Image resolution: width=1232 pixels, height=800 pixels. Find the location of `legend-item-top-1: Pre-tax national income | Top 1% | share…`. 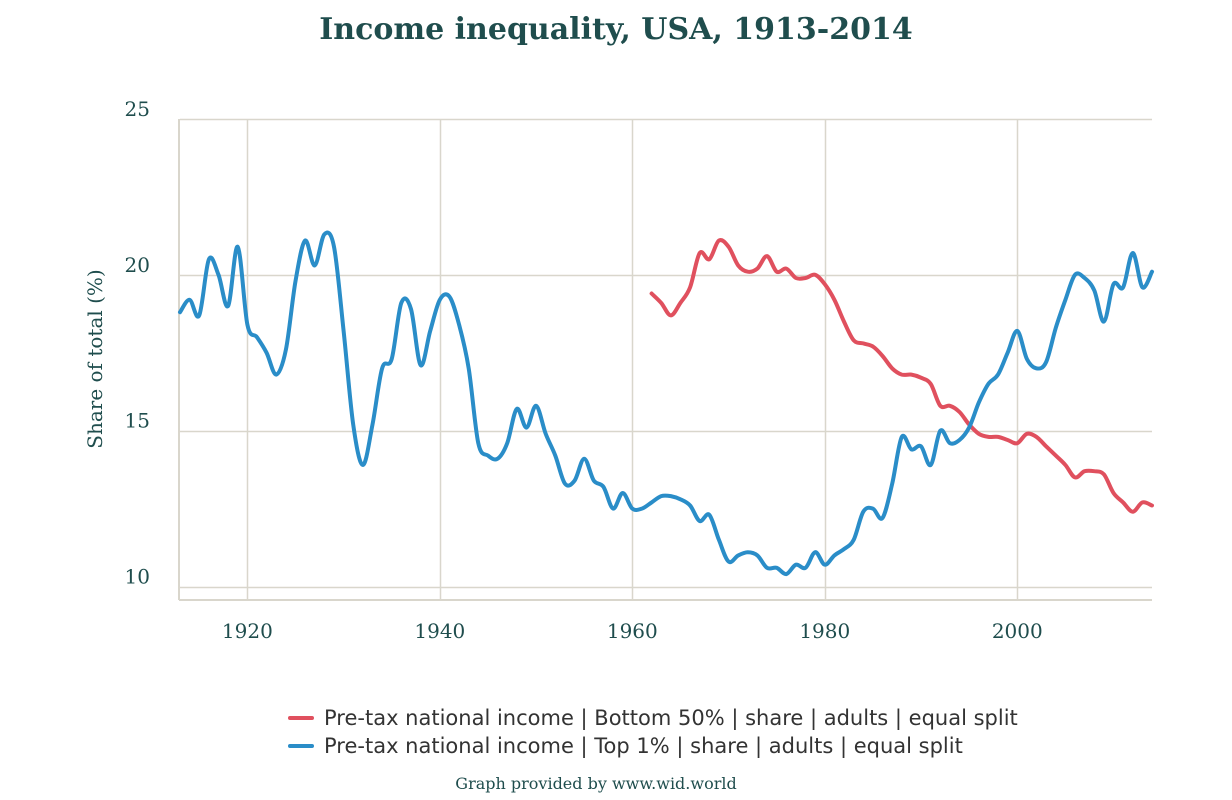

legend-item-top-1: Pre-tax national income | Top 1% | share… is located at coordinates (653, 746).